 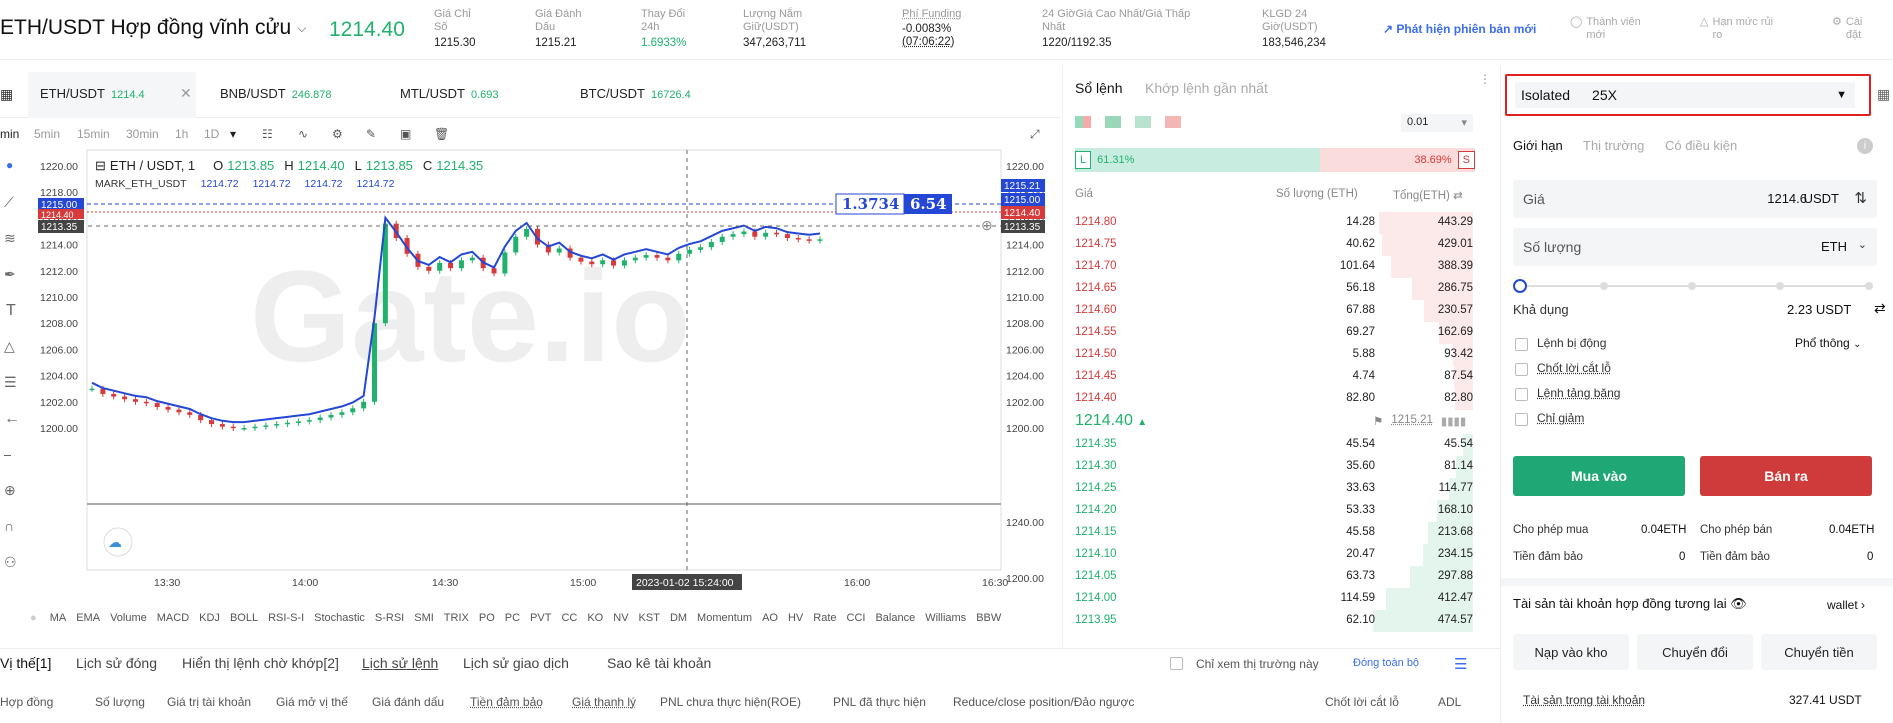 I want to click on bids-row: 1214.10 20.47 234.15, so click(x=1273, y=555).